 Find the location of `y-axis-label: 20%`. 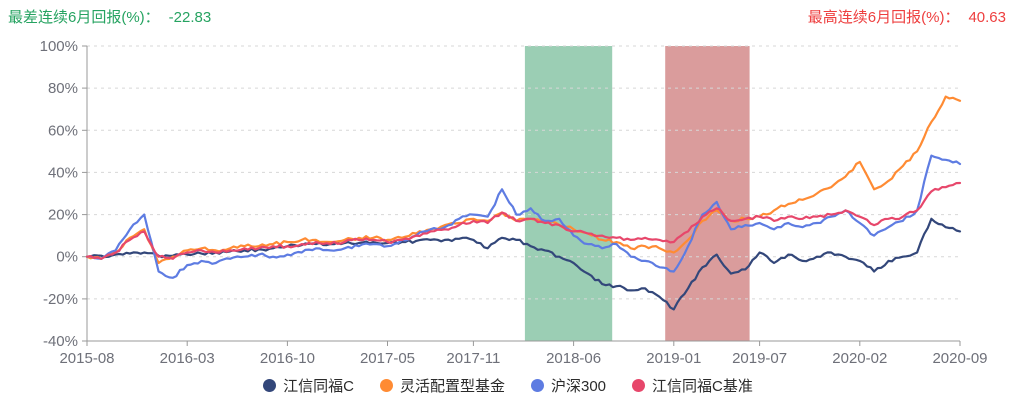

y-axis-label: 20% is located at coordinates (63, 215).